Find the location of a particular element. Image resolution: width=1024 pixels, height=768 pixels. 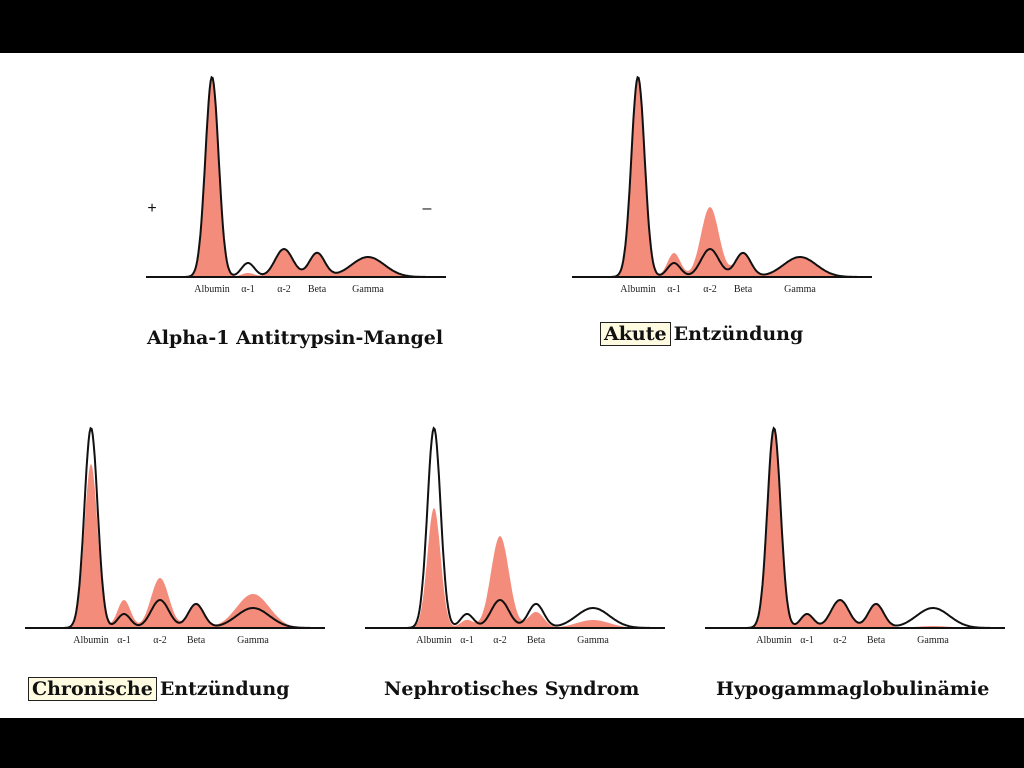

minus-sign: – is located at coordinates (427, 208).